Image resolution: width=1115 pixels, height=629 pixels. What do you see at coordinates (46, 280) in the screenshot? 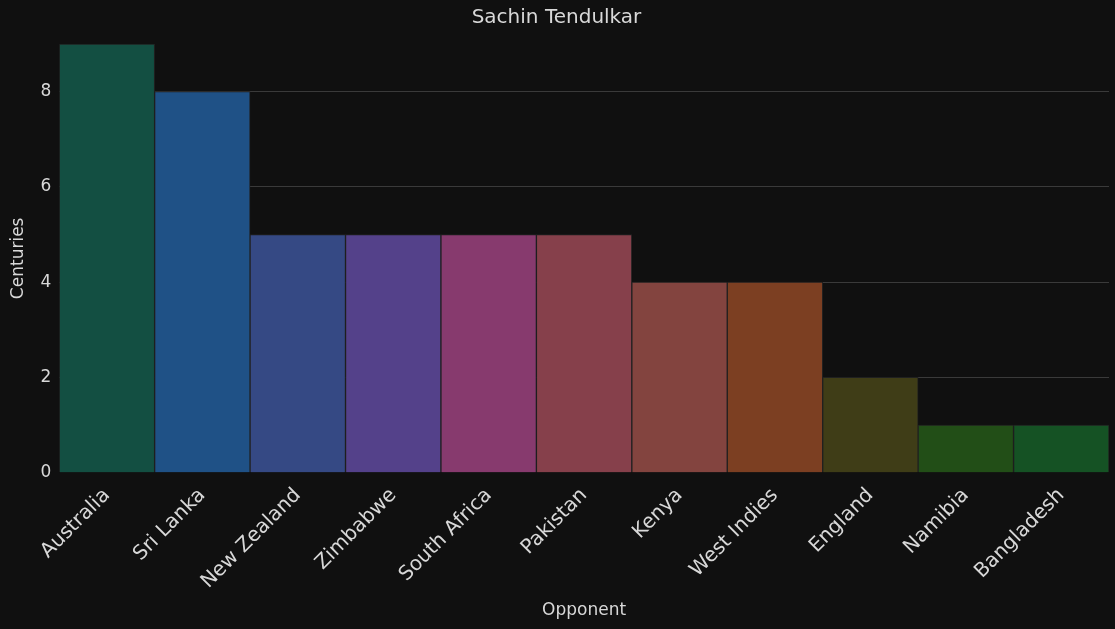
I see `y-tick-label: 4` at bounding box center [46, 280].